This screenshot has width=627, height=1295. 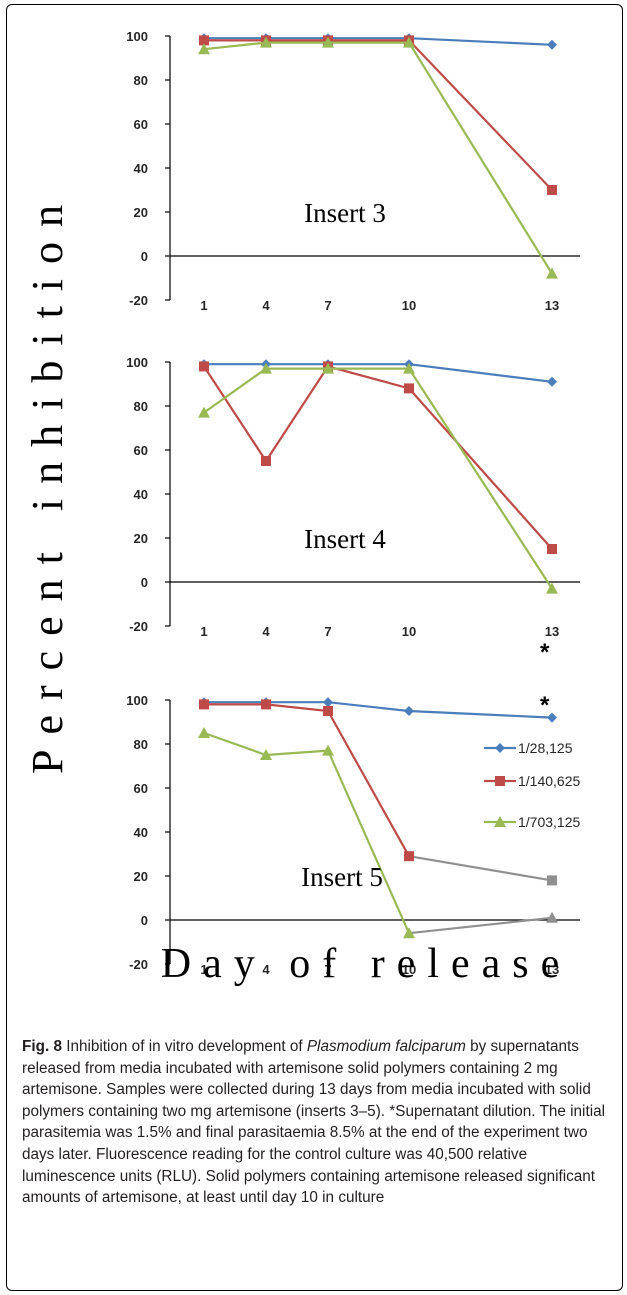 I want to click on y-tick-label-2-2: 60, so click(x=141, y=450).